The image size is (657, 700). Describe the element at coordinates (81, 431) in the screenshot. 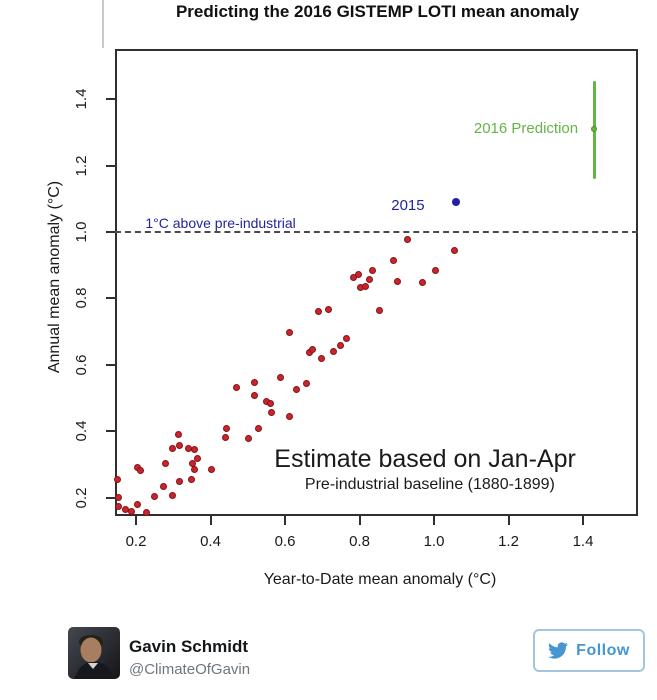

I see `y-axis-tick-label: 0.4` at that location.